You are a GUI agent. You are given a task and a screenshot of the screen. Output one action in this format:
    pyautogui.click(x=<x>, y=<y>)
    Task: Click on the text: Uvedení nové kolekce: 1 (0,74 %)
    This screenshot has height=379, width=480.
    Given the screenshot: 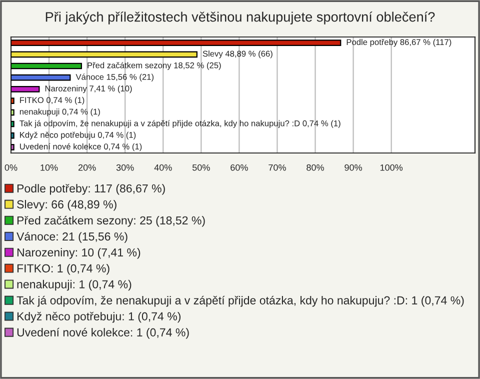 What is the action you would take?
    pyautogui.click(x=103, y=333)
    